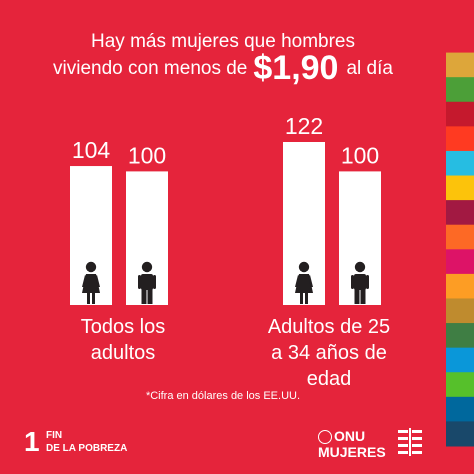  Describe the element at coordinates (350, 436) in the screenshot. I see `logo-text-top: ONU` at that location.